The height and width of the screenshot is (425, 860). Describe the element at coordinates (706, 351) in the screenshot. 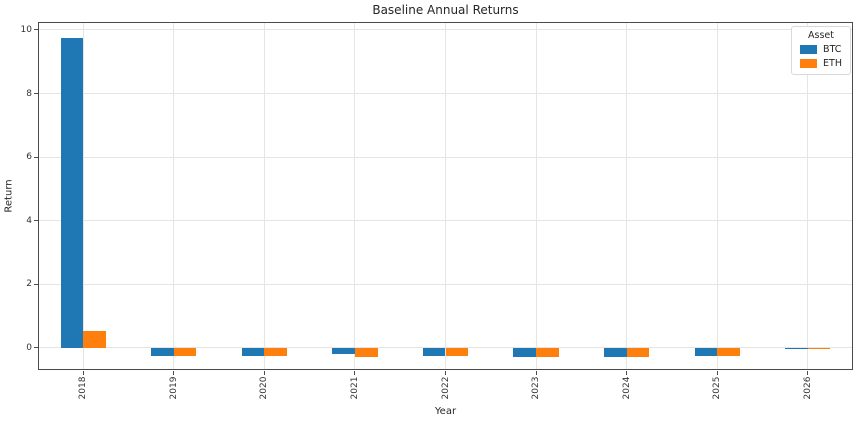

I see `bar-BTC-2025` at that location.